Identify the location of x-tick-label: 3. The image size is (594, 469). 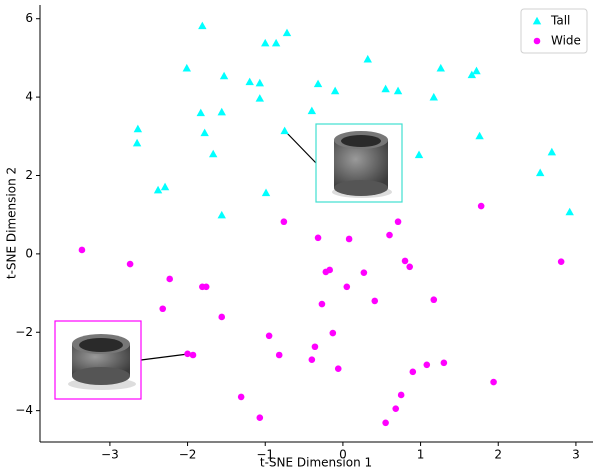
(576, 455).